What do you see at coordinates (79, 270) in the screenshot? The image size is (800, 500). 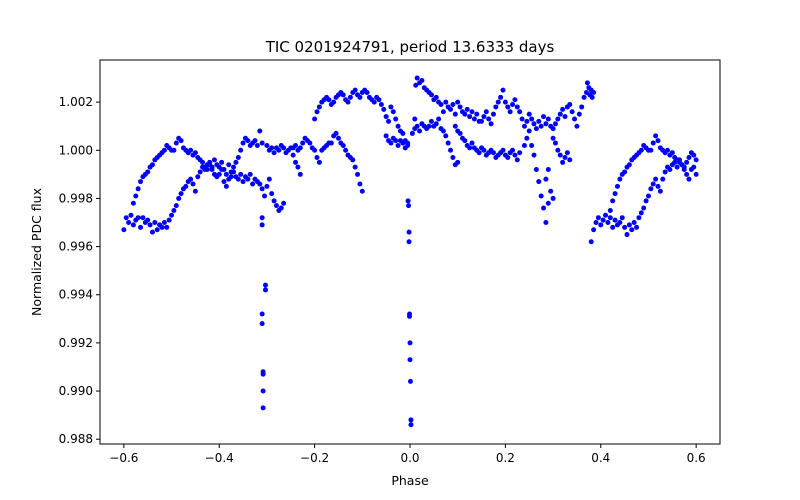 I see `y-axis-ticks: 0.988 0.990 0.992 0.994 0.996 0.998 1.000 1.002` at bounding box center [79, 270].